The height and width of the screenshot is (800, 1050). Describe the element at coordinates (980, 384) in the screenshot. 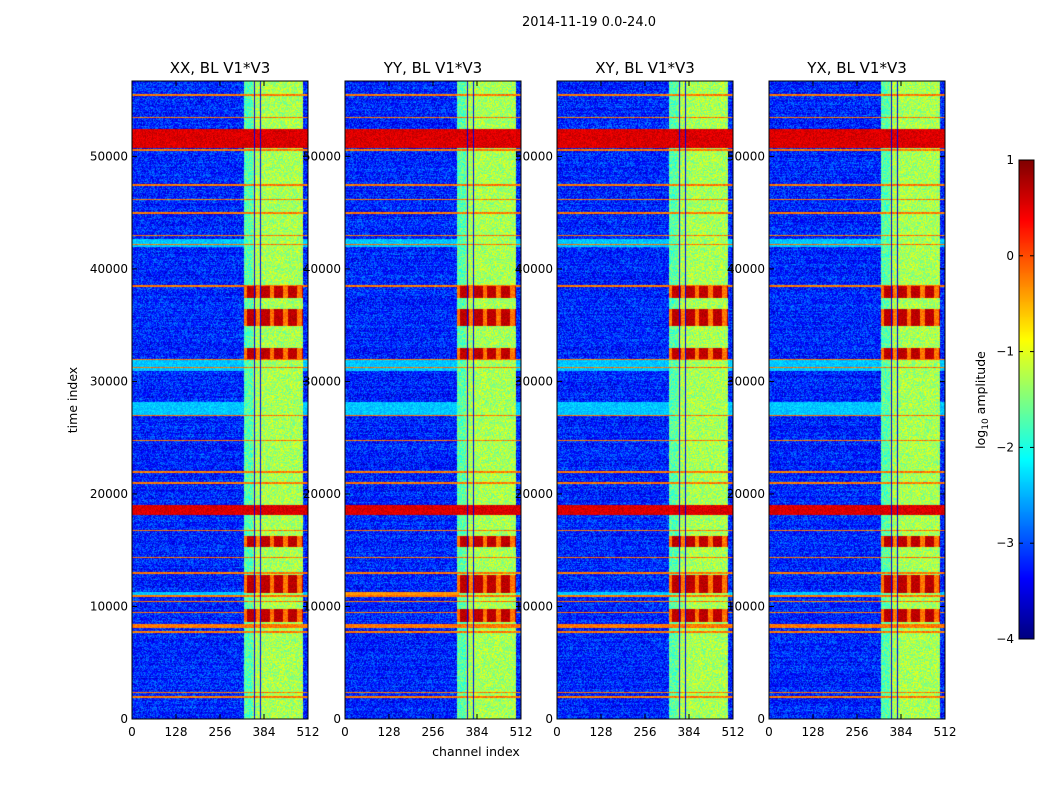

I see `colorbar-label-suffix: amplitude` at that location.